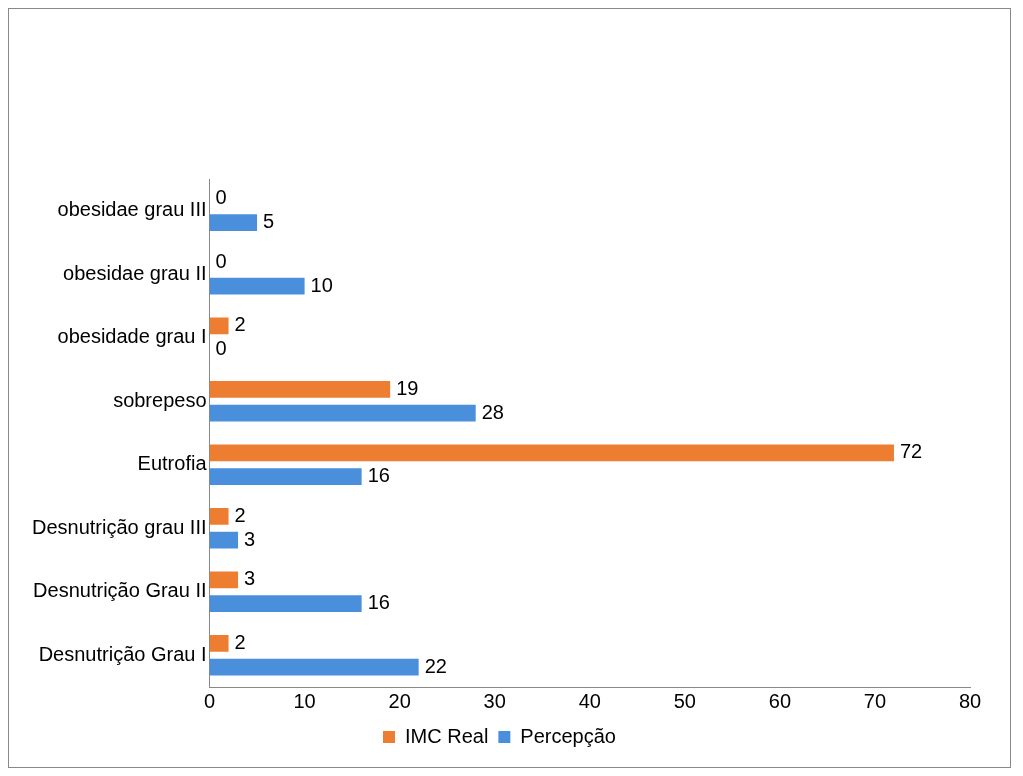  I want to click on data-label: 5, so click(269, 221).